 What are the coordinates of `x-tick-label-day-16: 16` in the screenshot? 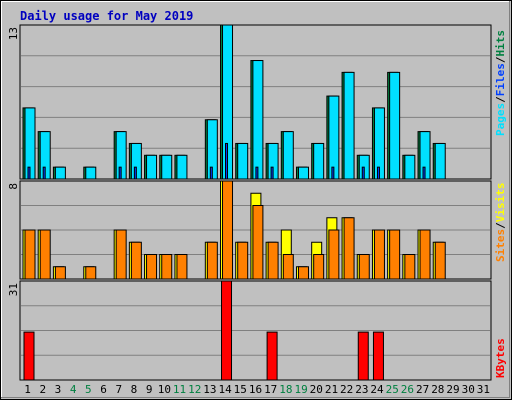 It's located at (255, 389).